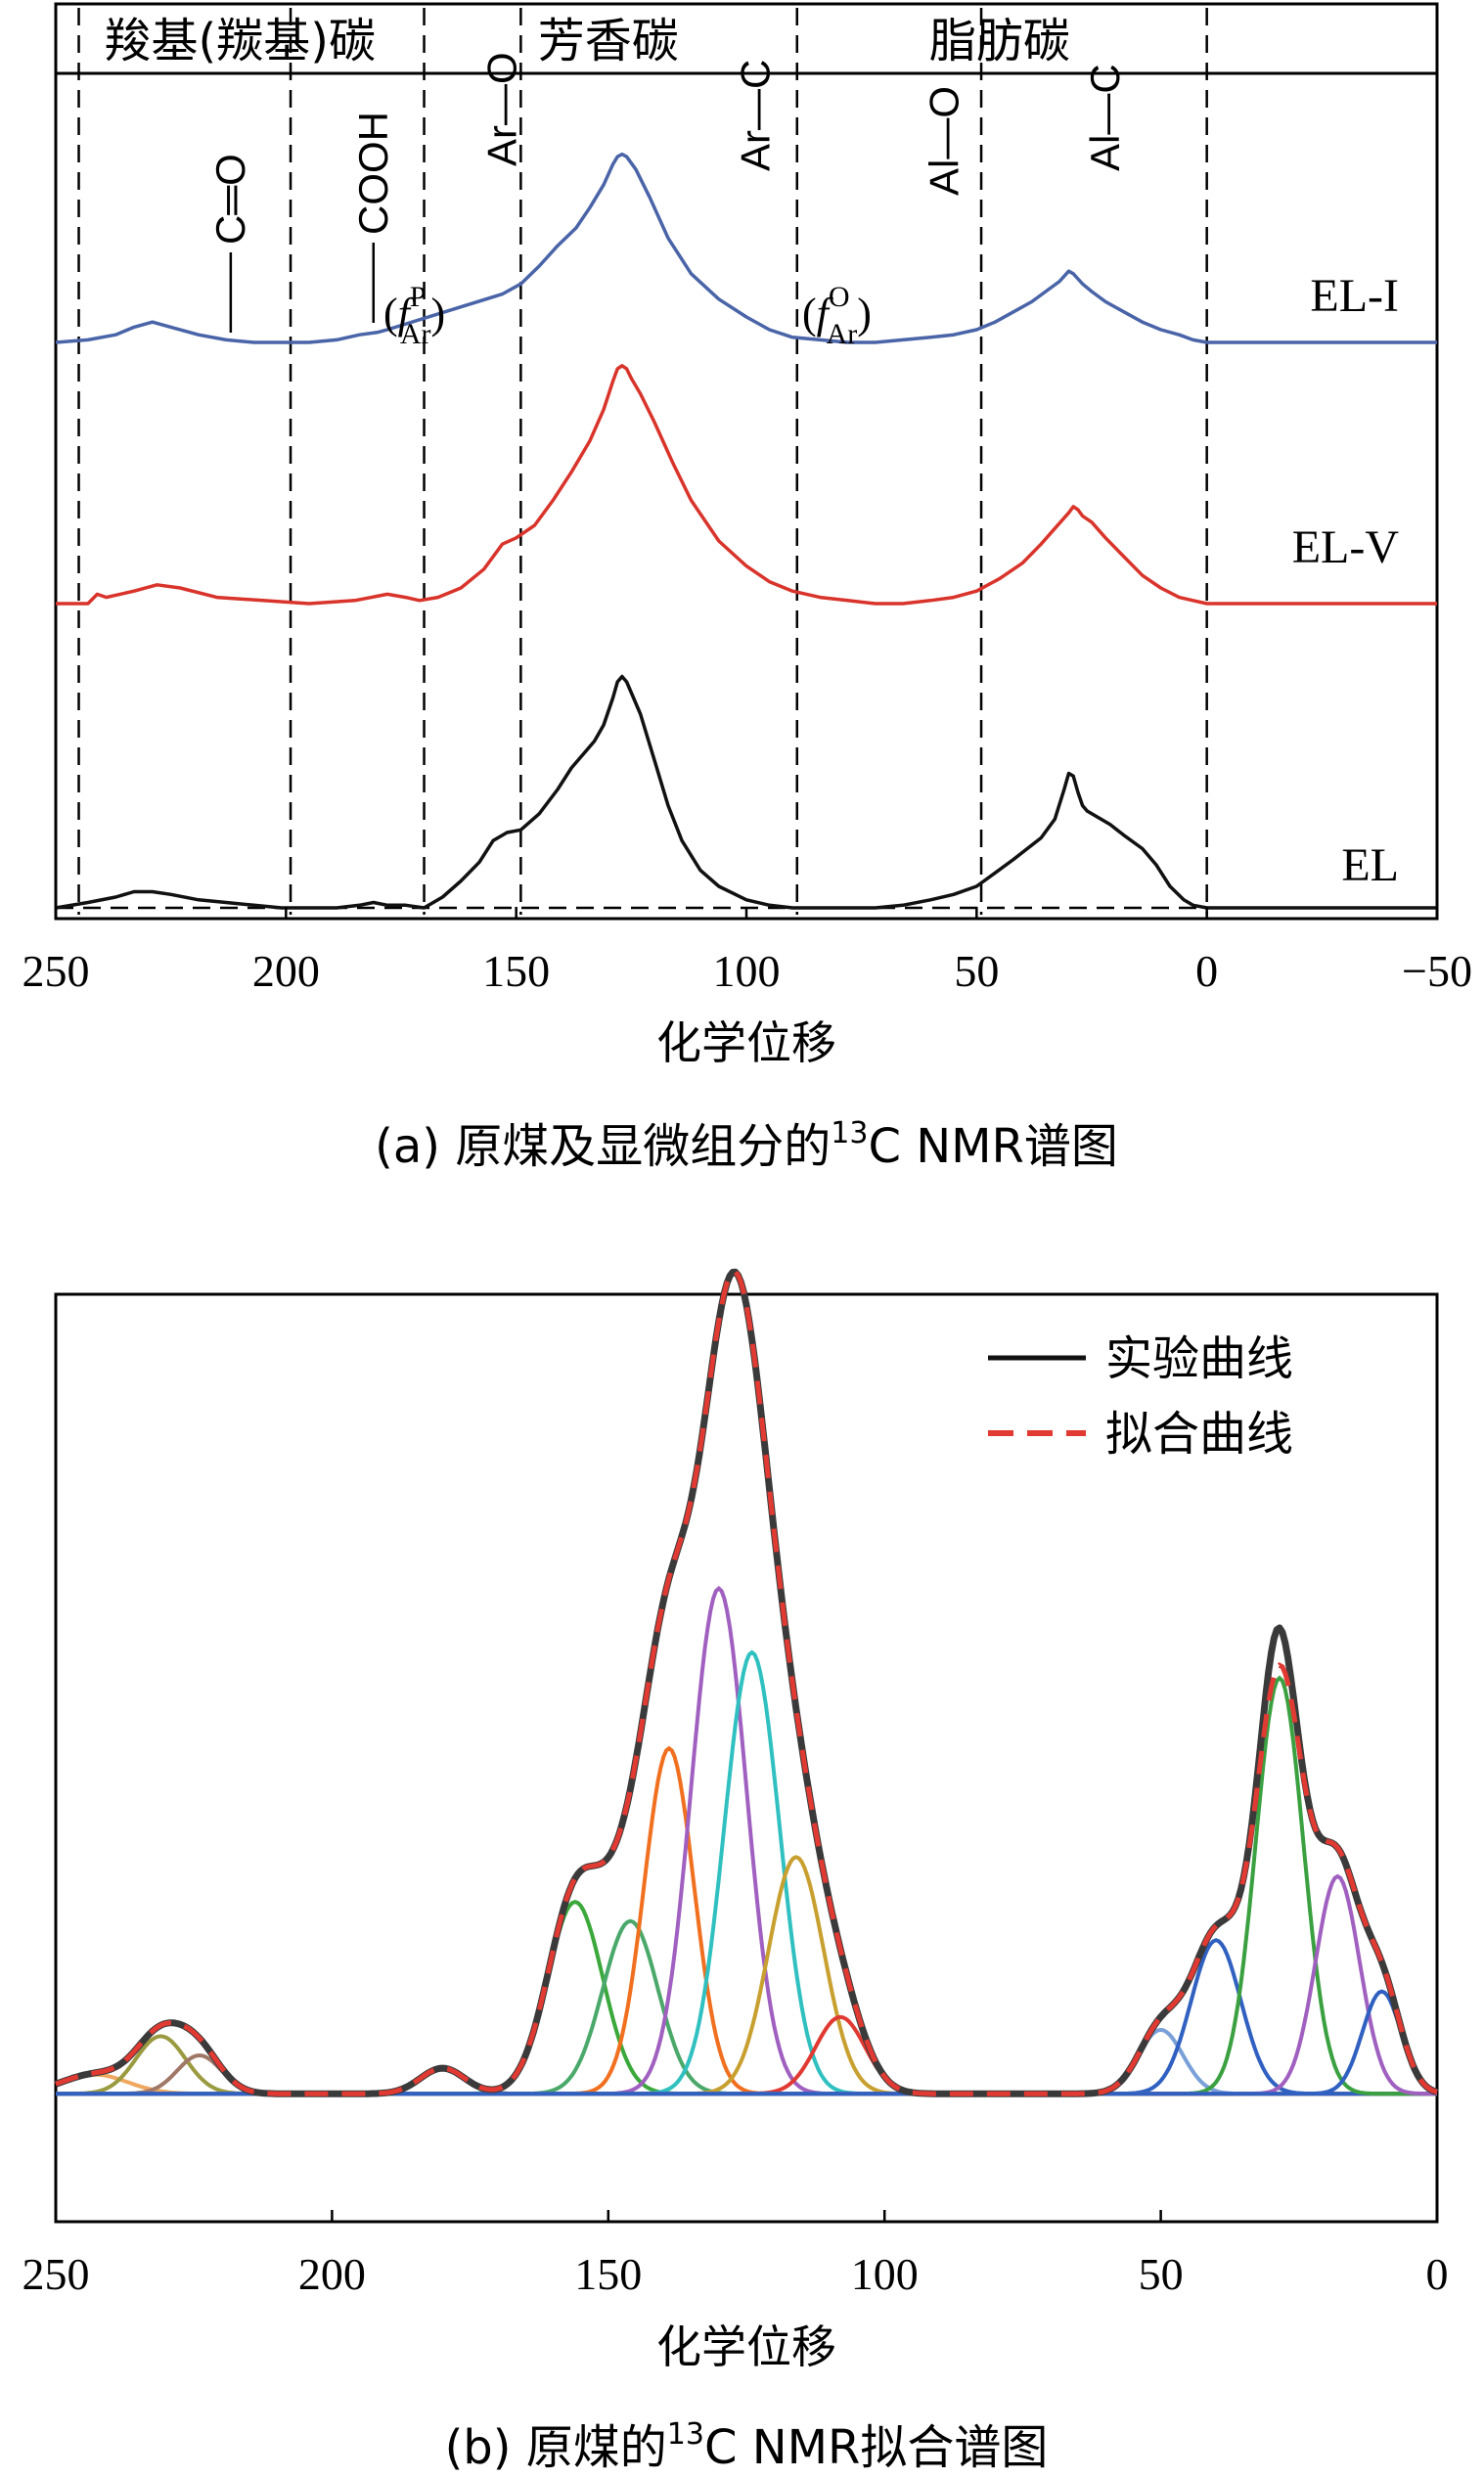 This screenshot has height=2478, width=1484. Describe the element at coordinates (747, 971) in the screenshot. I see `tick-label-a-100: 100` at that location.